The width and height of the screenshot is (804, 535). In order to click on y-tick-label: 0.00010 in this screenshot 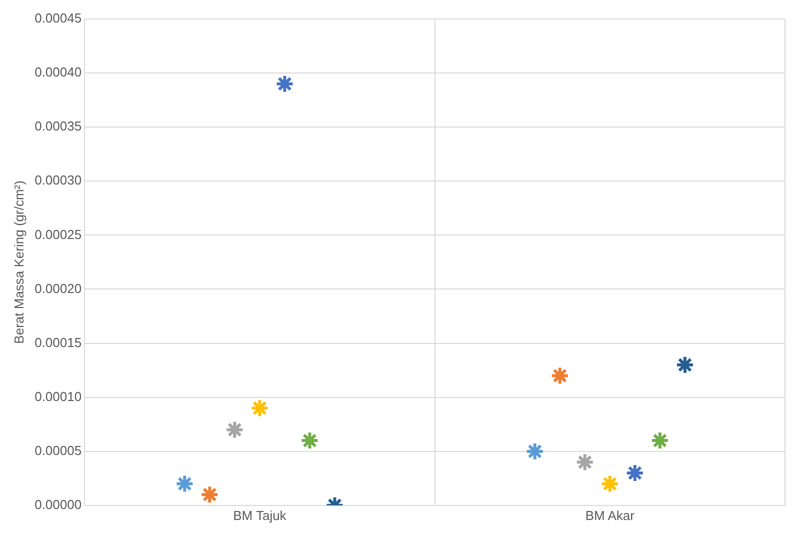, I will do `click(58, 396)`.